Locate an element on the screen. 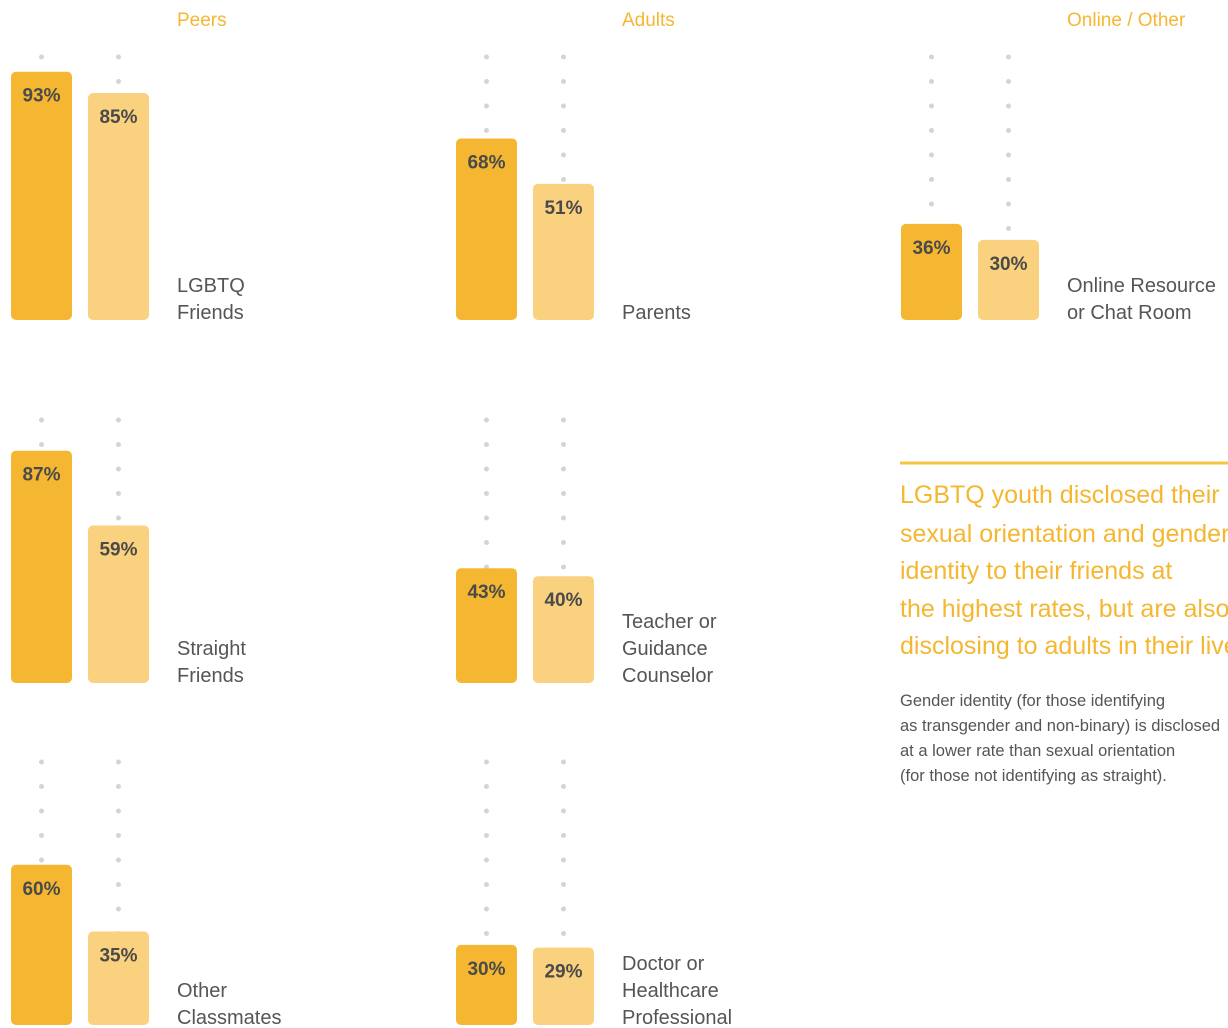  value-label: 85% is located at coordinates (118, 117).